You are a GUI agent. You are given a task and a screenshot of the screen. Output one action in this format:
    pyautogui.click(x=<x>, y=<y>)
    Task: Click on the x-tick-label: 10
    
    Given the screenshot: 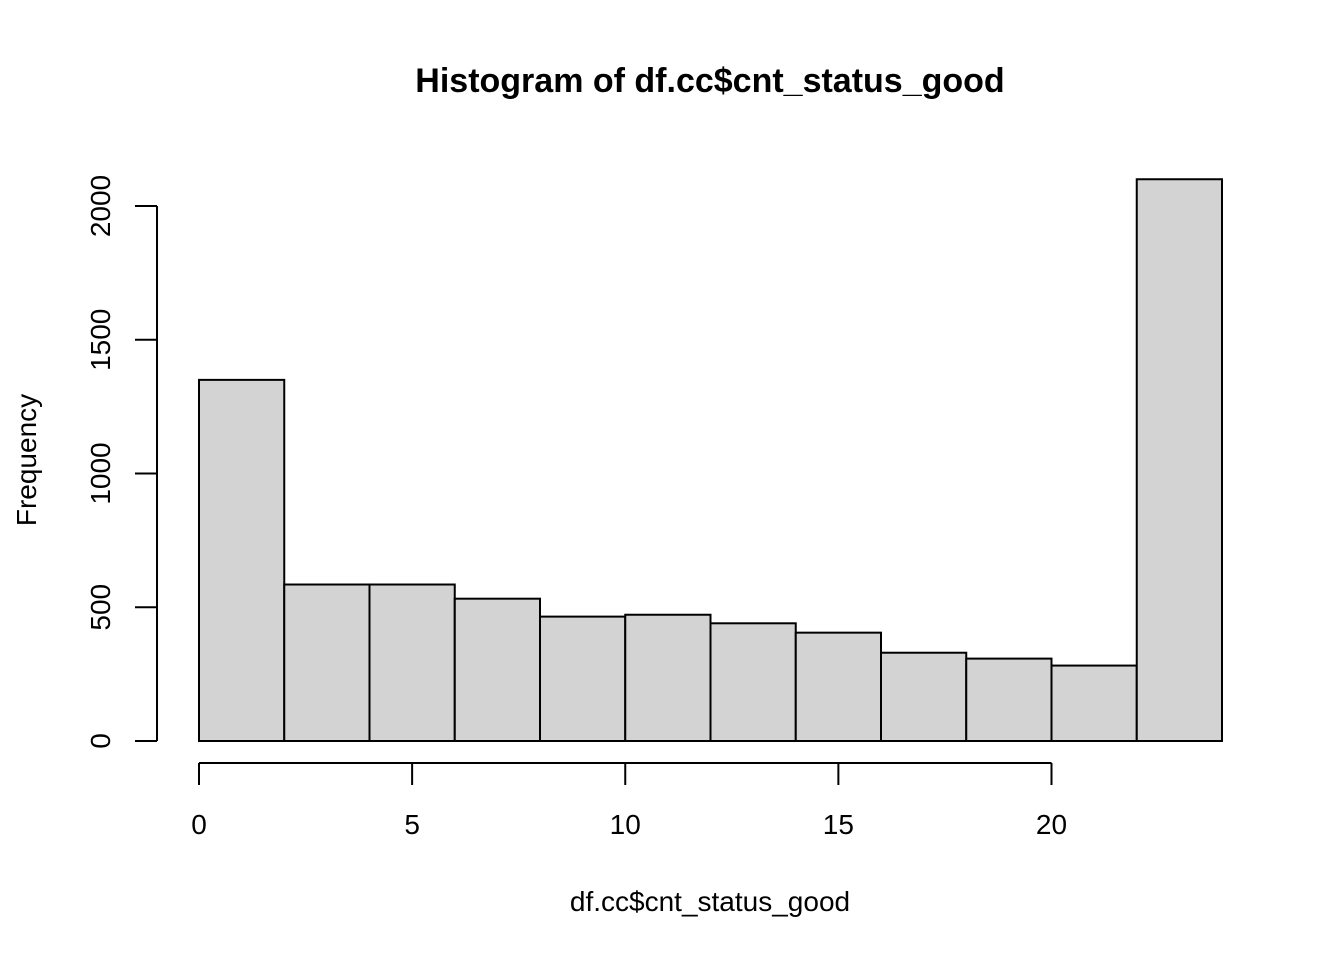 What is the action you would take?
    pyautogui.click(x=625, y=824)
    